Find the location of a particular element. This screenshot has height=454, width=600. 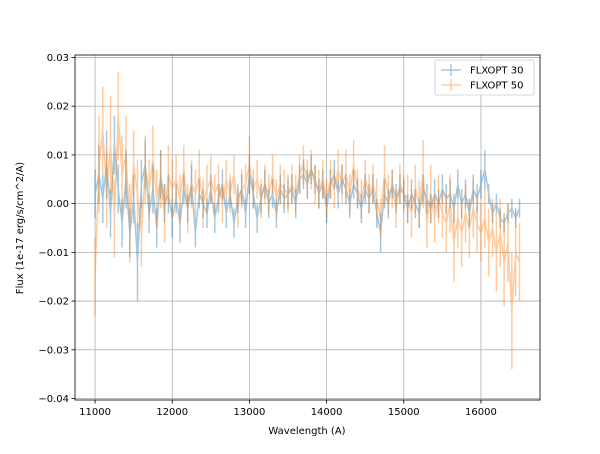

x-tick-label: 11000 is located at coordinates (95, 412).